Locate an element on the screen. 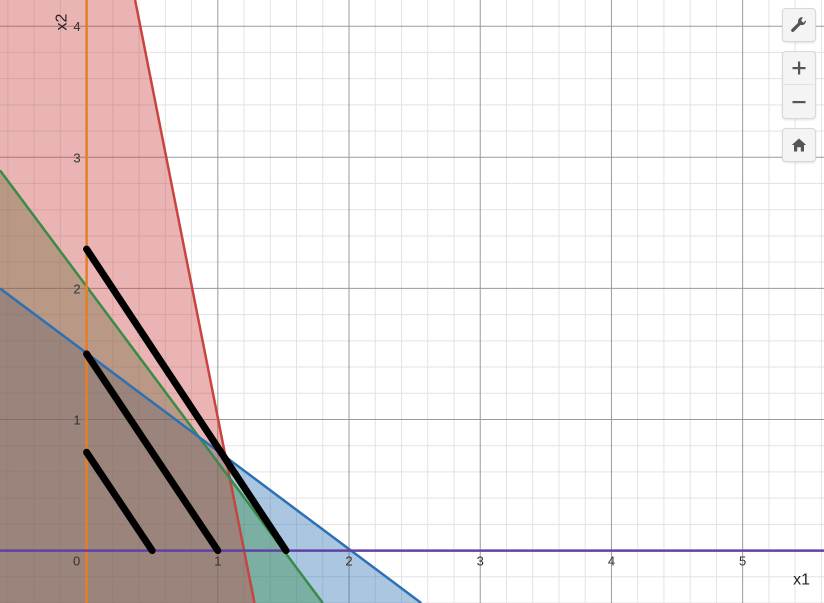  default-viewport-button is located at coordinates (799, 145).